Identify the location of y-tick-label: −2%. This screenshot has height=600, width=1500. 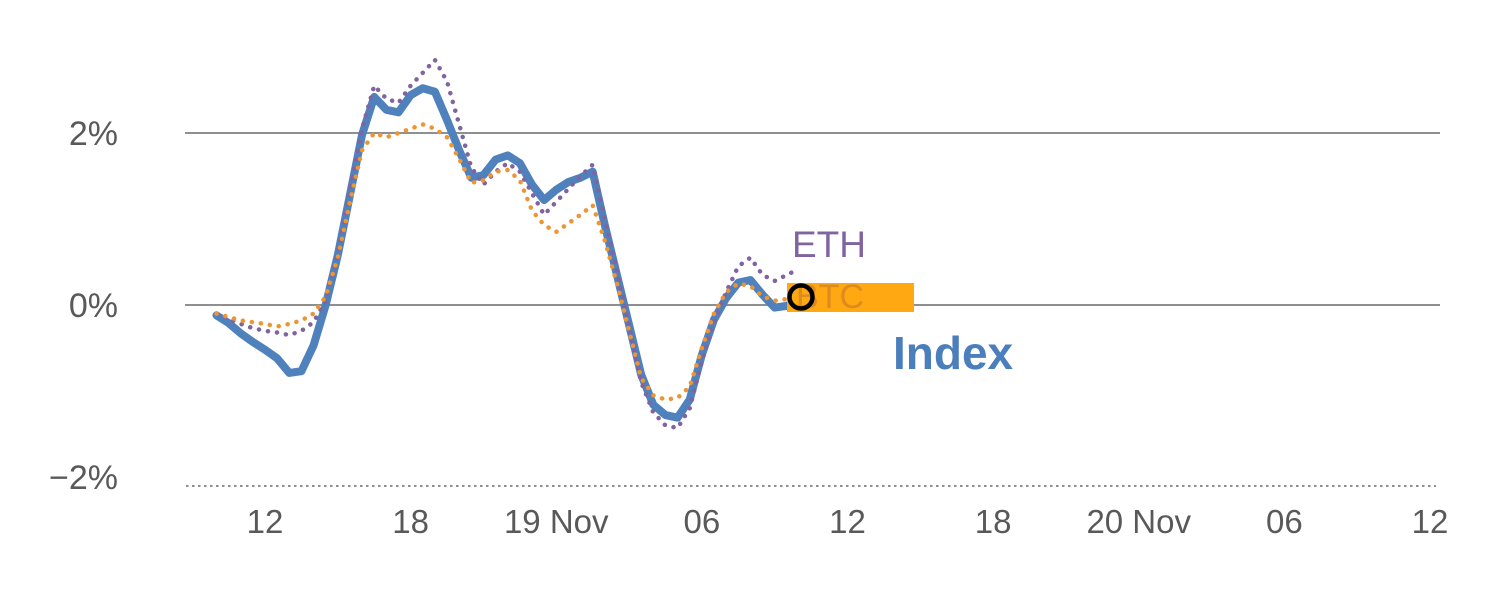
(83, 478).